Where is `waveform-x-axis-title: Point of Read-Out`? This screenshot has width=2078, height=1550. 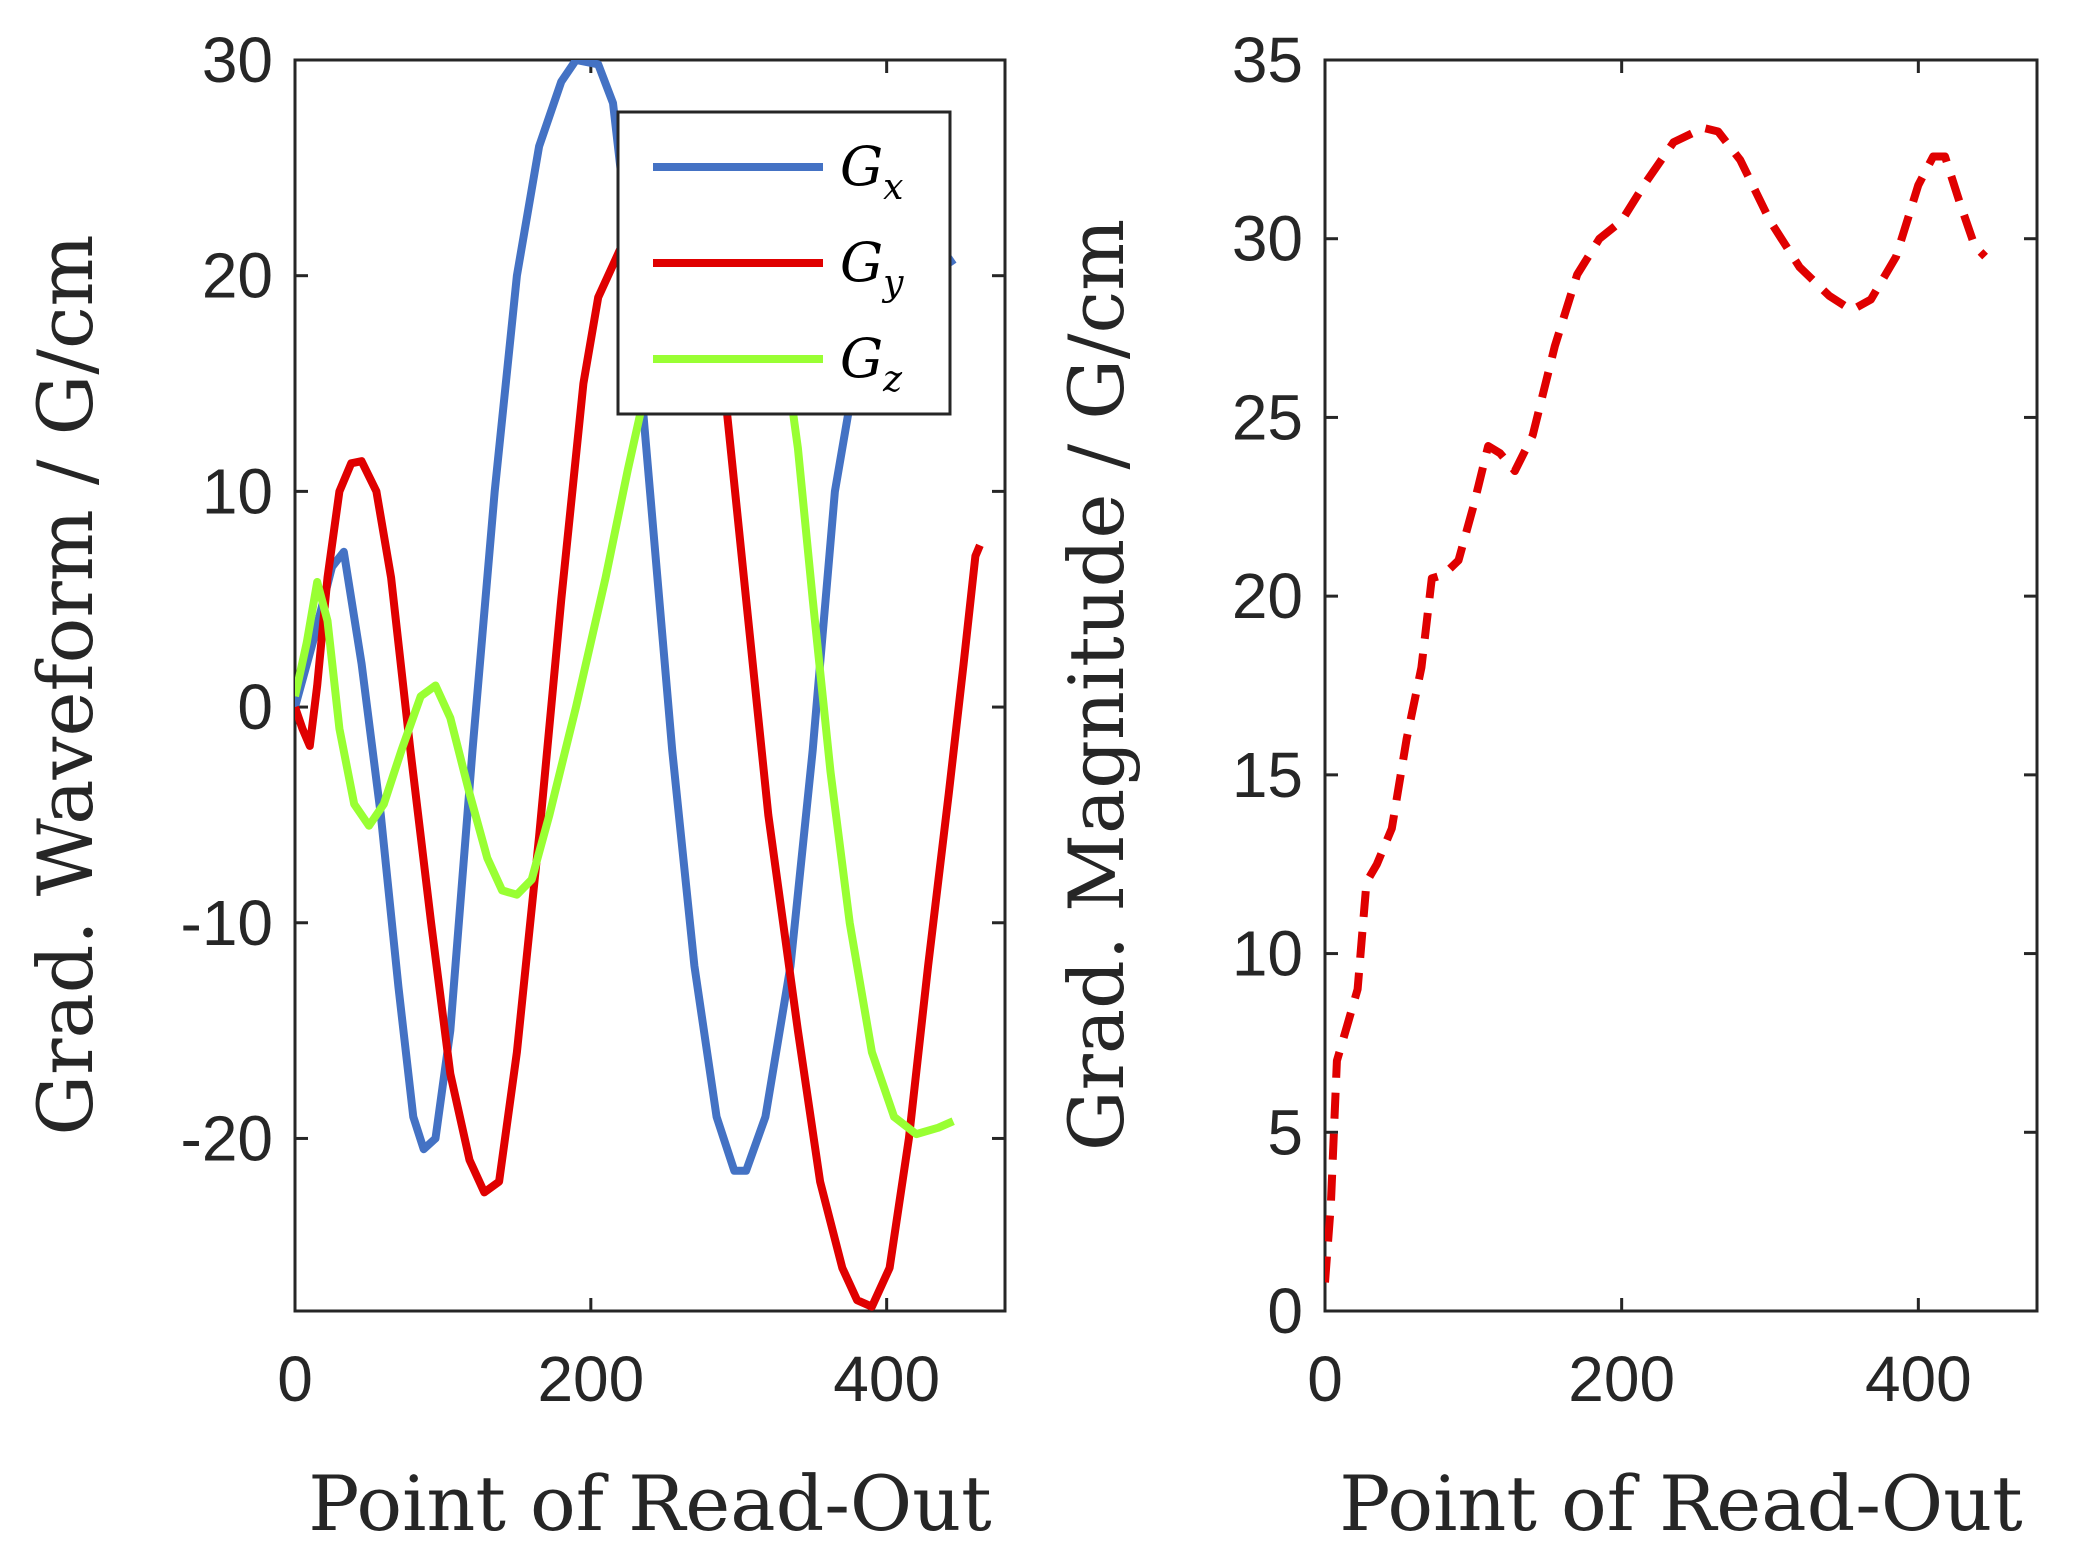
waveform-x-axis-title: Point of Read-Out is located at coordinates (649, 1503).